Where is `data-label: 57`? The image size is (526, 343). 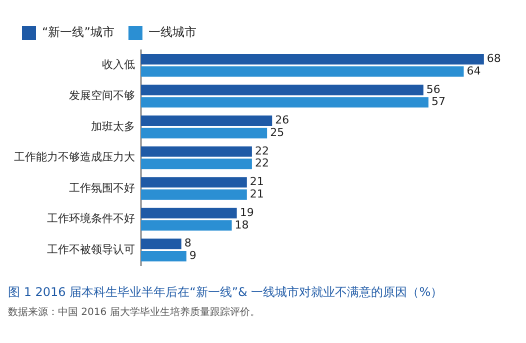 data-label: 57 is located at coordinates (438, 101).